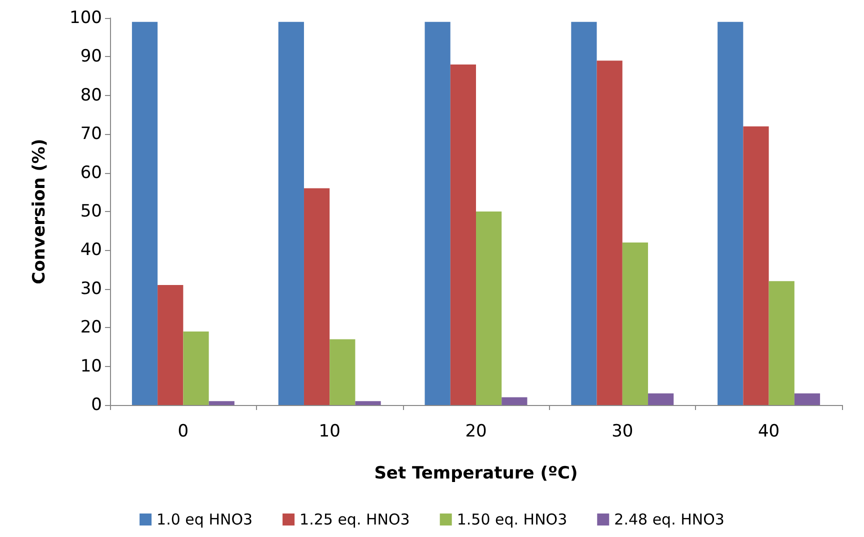  I want to click on y-tick-label: 50, so click(91, 212).